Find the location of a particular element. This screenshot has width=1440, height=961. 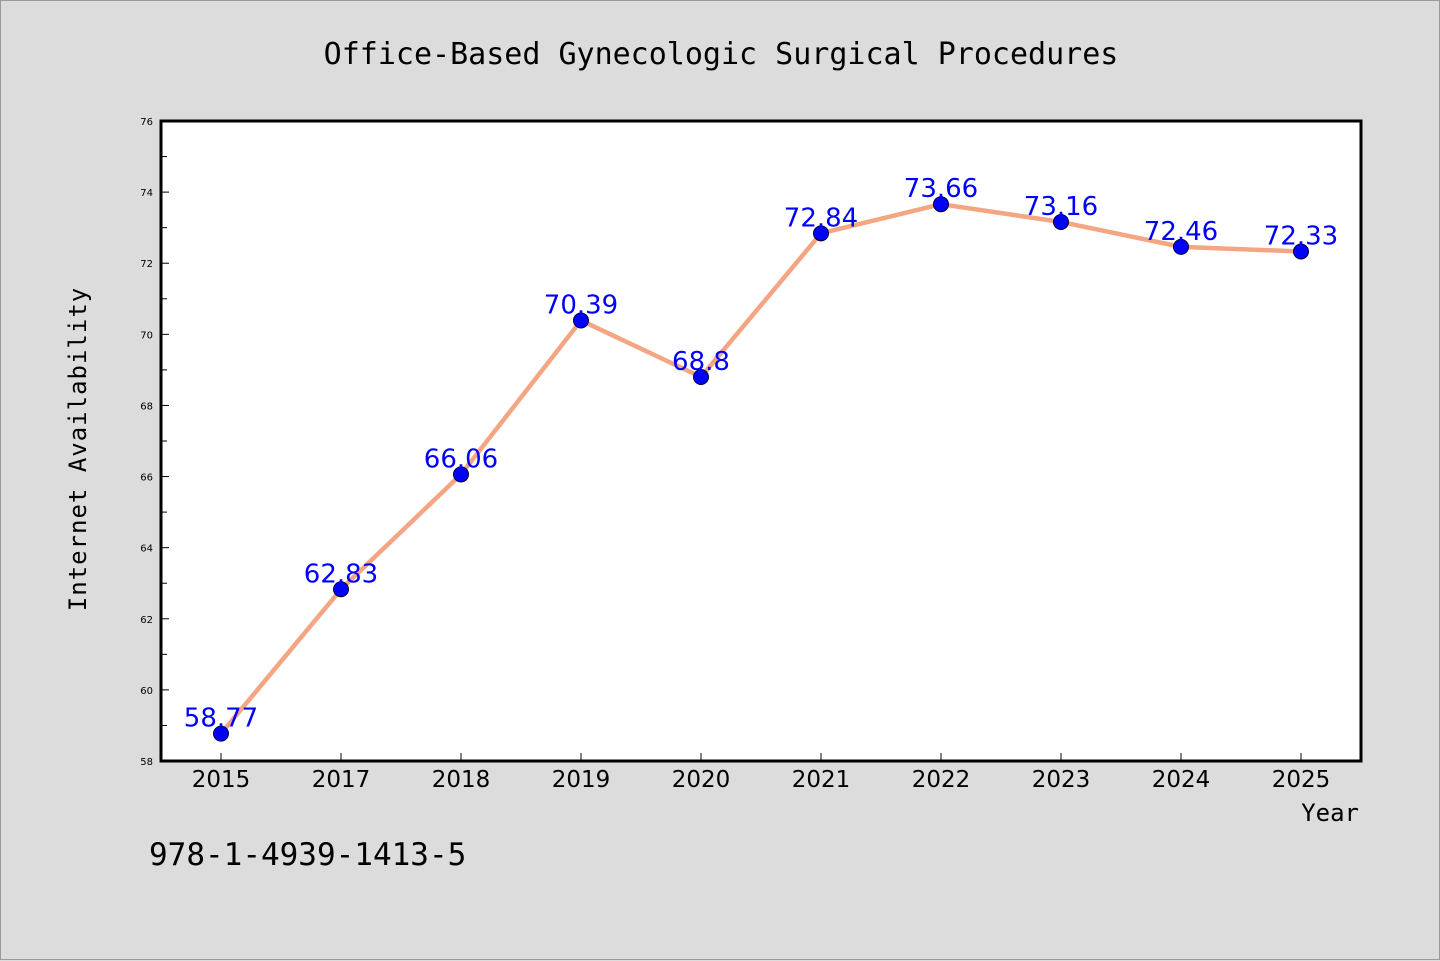

y-tick-label: 70 is located at coordinates (146, 335).